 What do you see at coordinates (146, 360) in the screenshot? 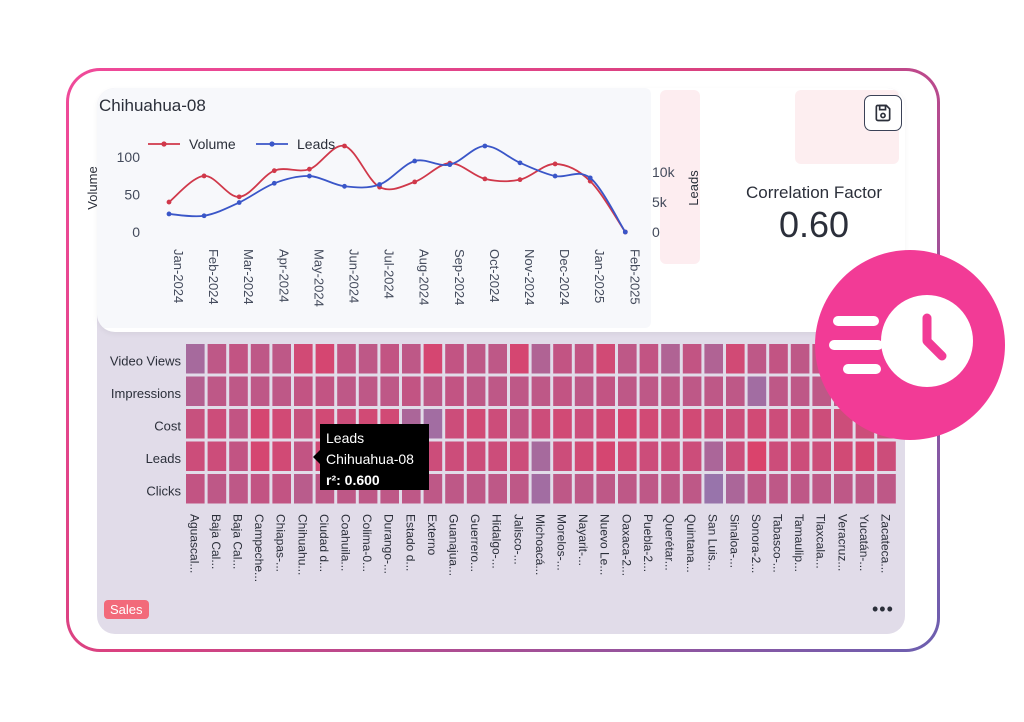
I see `heatmap-row-label: Video Views` at bounding box center [146, 360].